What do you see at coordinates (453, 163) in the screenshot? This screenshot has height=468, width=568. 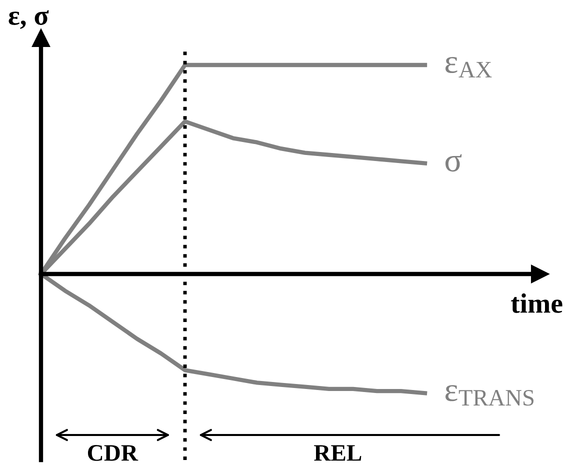 I see `series-label: σ` at bounding box center [453, 163].